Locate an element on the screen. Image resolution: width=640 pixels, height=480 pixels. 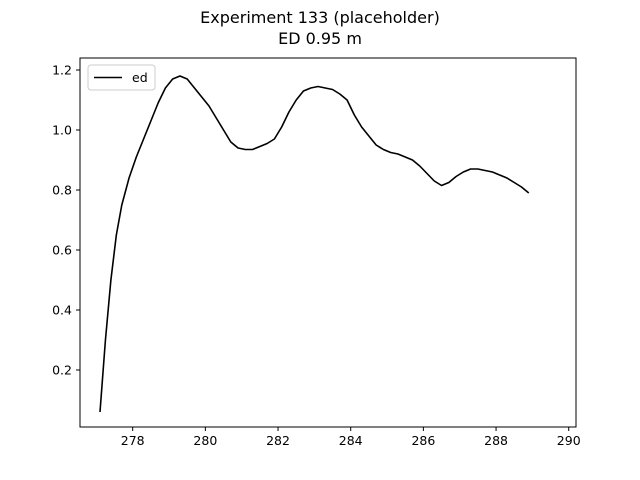
y-tick-label: 0.2 is located at coordinates (62, 370).